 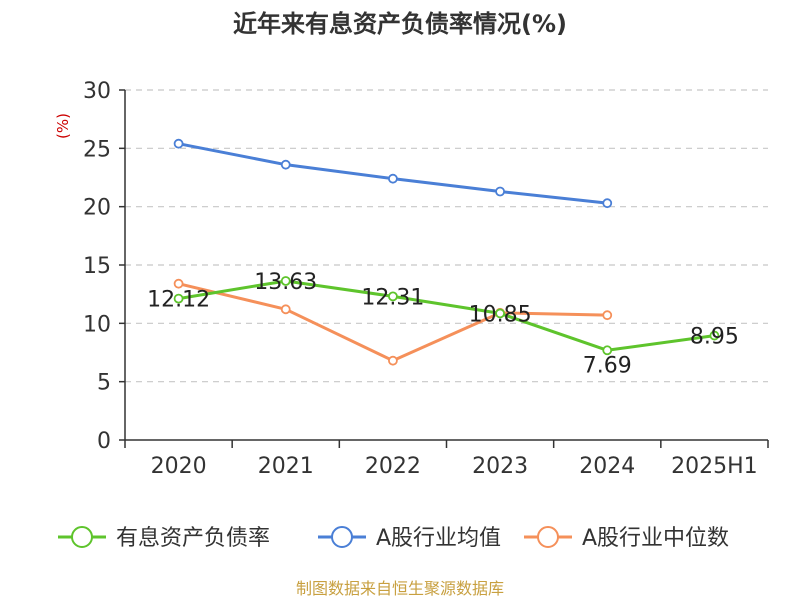 I want to click on data-label-3: 10.85, so click(x=500, y=314).